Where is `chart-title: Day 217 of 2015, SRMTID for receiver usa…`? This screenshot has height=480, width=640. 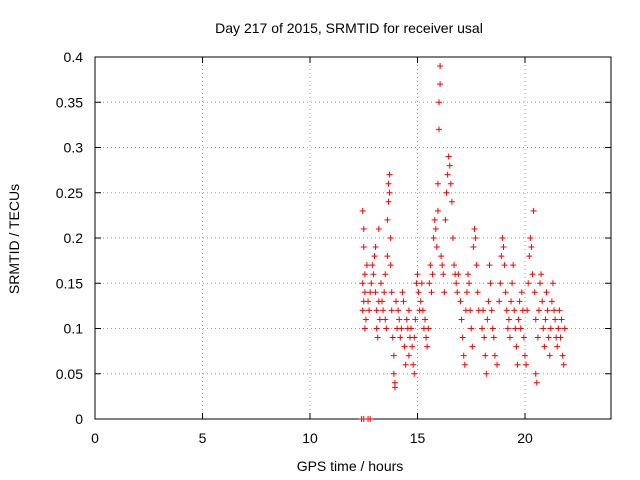 chart-title: Day 217 of 2015, SRMTID for receiver usa… is located at coordinates (349, 28).